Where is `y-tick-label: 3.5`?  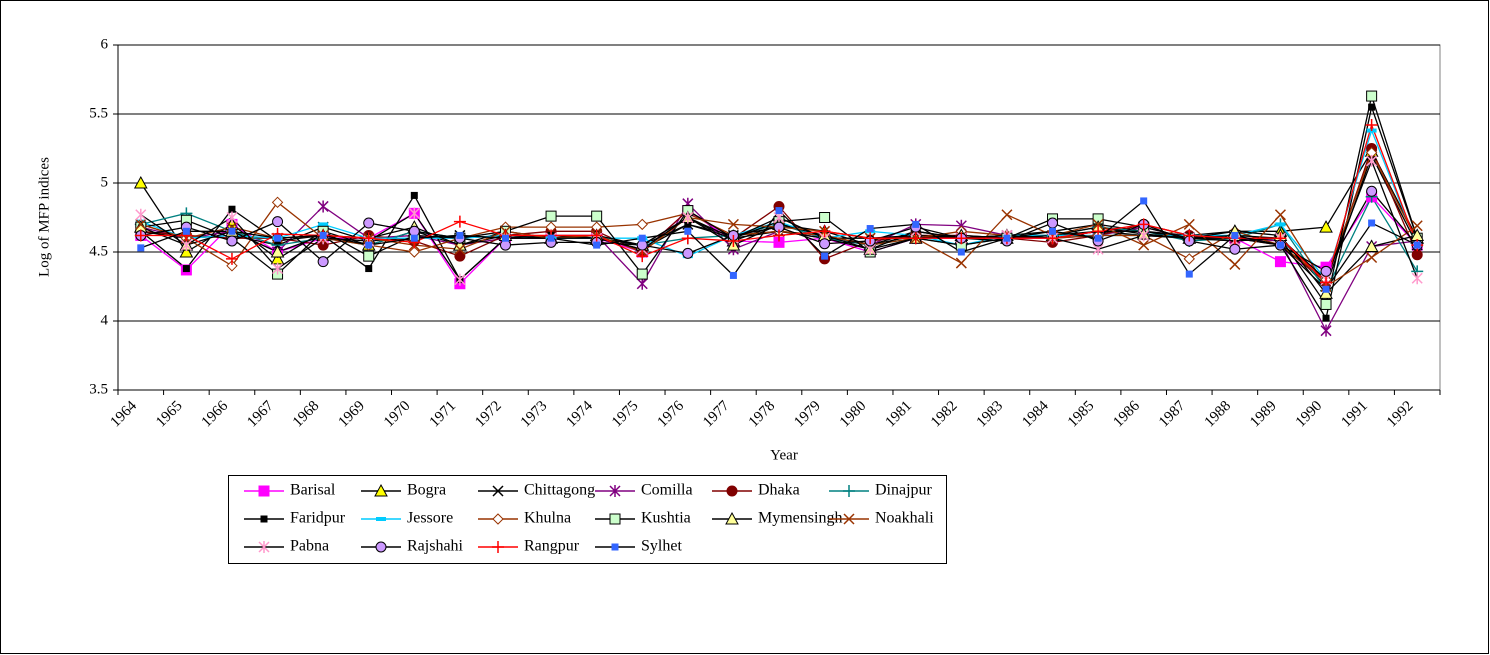
y-tick-label: 3.5 is located at coordinates (98, 389).